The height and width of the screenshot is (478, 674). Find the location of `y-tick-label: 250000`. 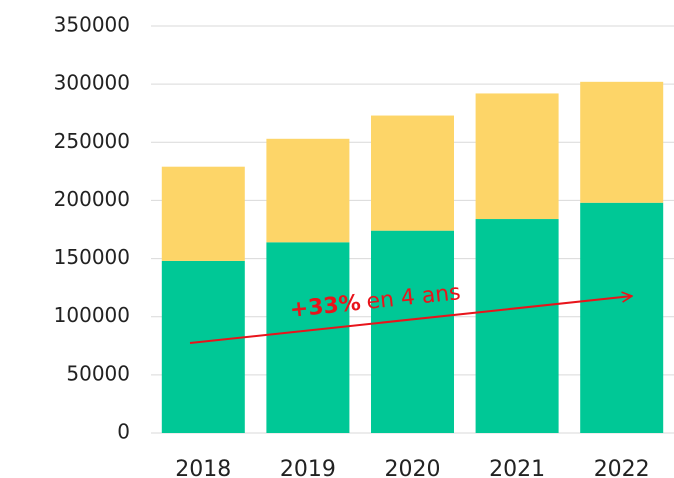

y-tick-label: 250000 is located at coordinates (92, 141).